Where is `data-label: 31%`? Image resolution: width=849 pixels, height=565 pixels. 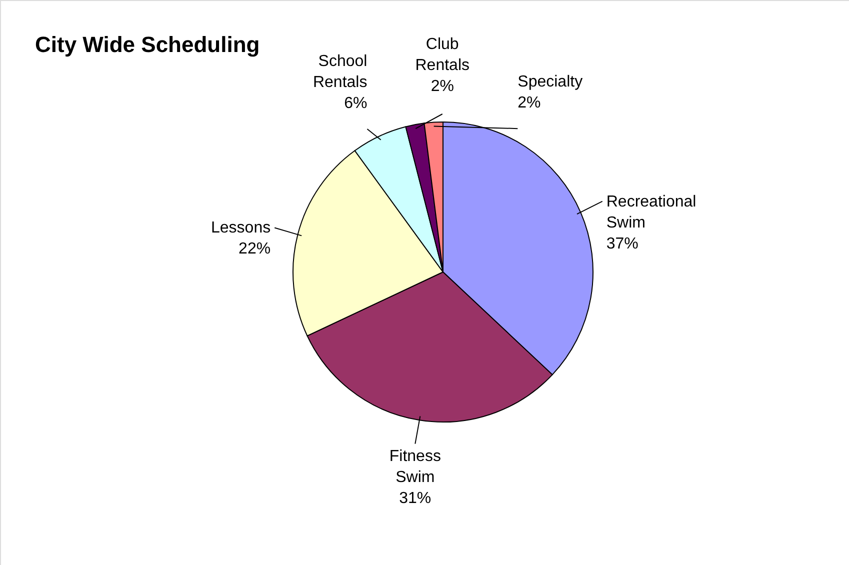 data-label: 31% is located at coordinates (415, 498).